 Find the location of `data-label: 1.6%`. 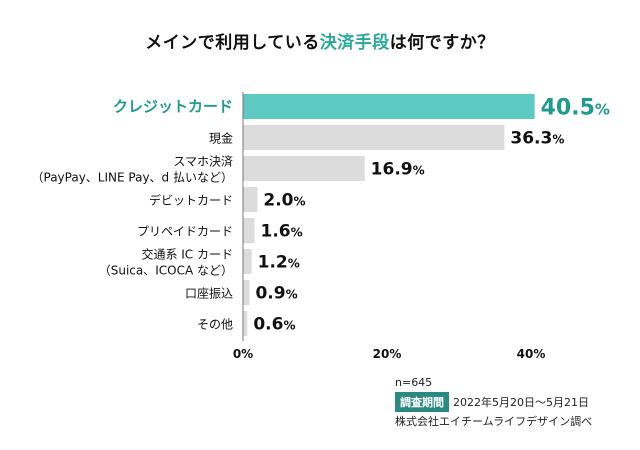

data-label: 1.6% is located at coordinates (282, 232).